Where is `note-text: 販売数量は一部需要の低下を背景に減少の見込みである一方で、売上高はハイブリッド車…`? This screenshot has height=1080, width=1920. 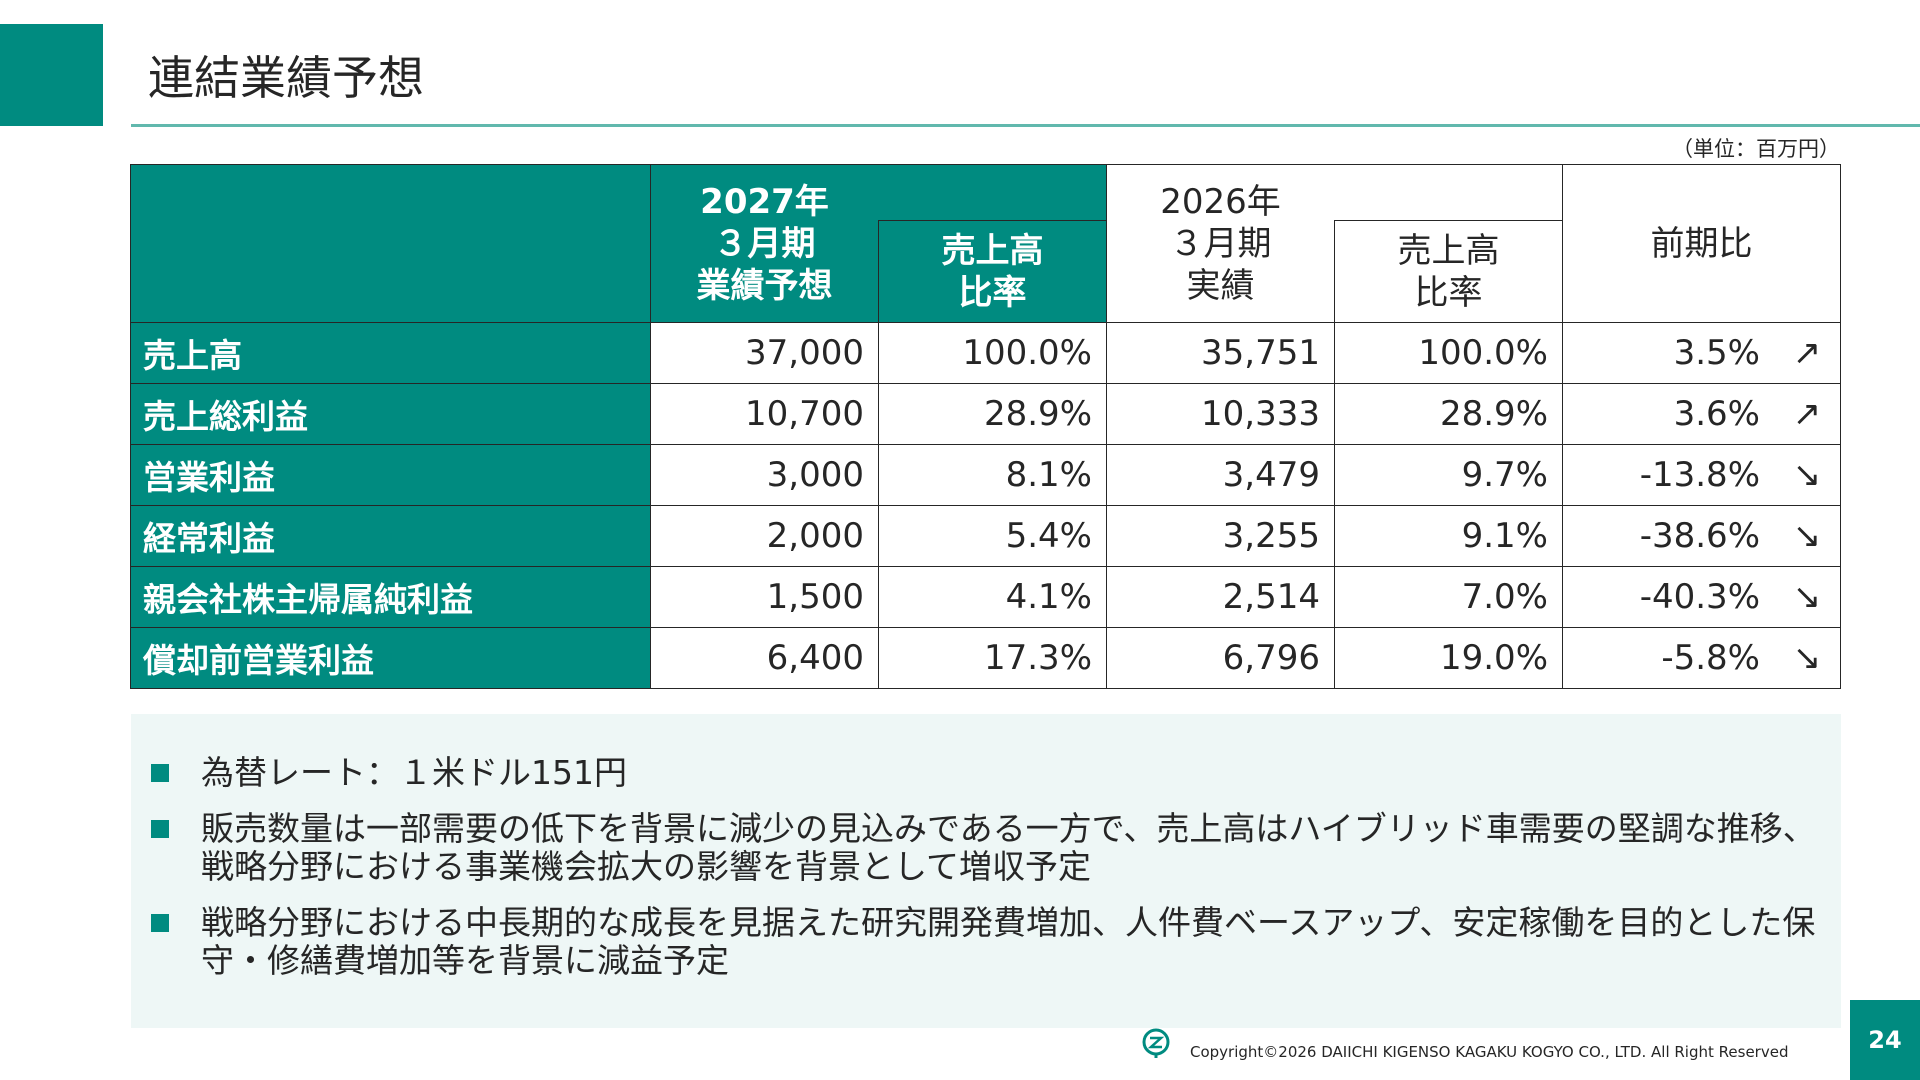
note-text: 販売数量は一部需要の低下を背景に減少の見込みである一方で、売上高はハイブリッド車… is located at coordinates (1008, 847).